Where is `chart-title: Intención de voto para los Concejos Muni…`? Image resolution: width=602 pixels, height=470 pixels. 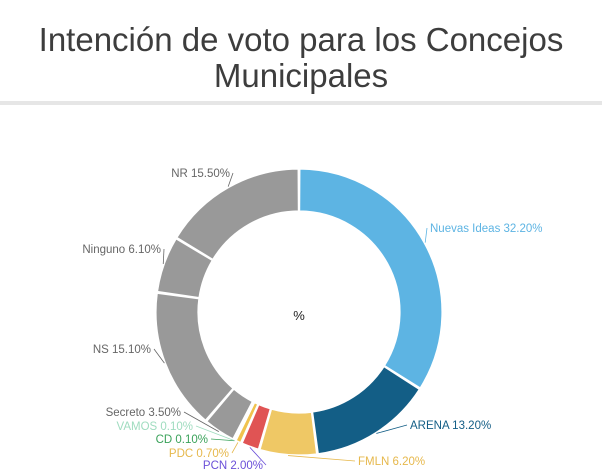
chart-title: Intención de voto para los Concejos Muni… is located at coordinates (301, 57).